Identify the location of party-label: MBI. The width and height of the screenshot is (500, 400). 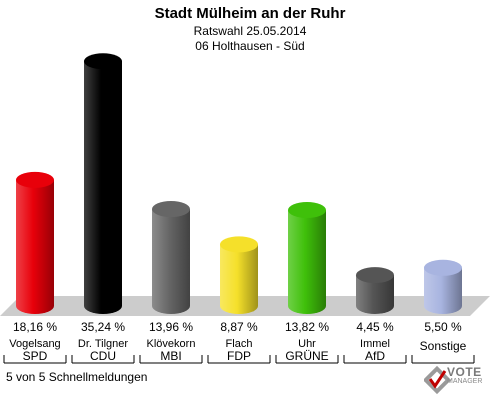
(170, 356).